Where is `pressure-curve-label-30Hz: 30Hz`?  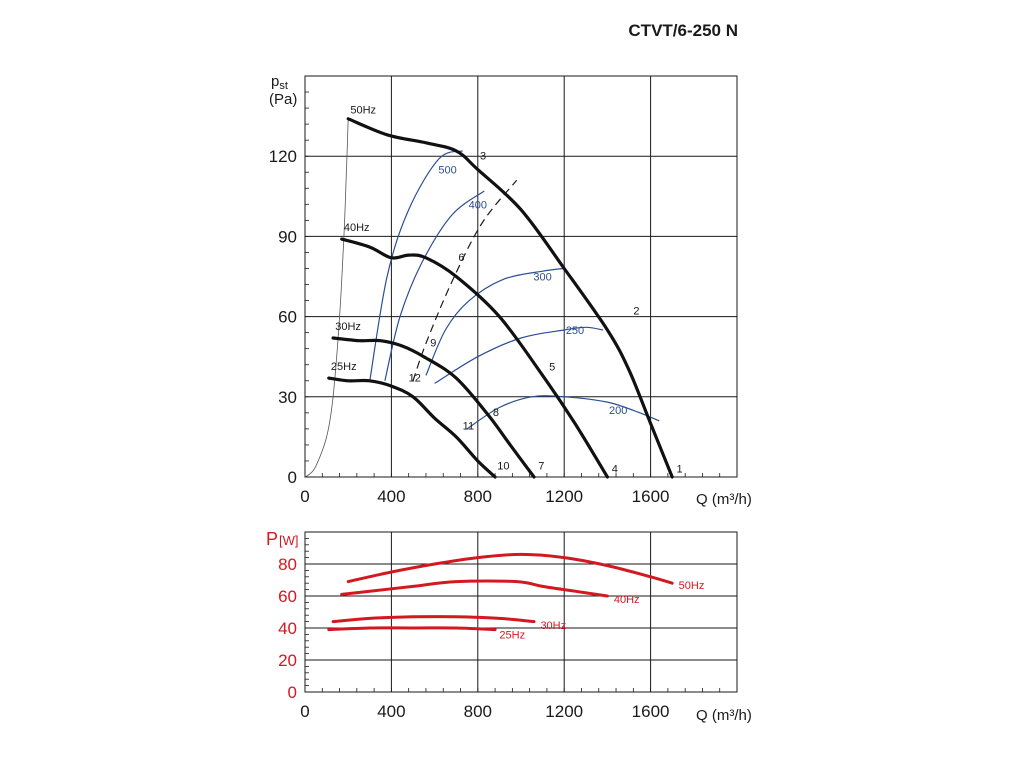 pressure-curve-label-30Hz: 30Hz is located at coordinates (348, 327).